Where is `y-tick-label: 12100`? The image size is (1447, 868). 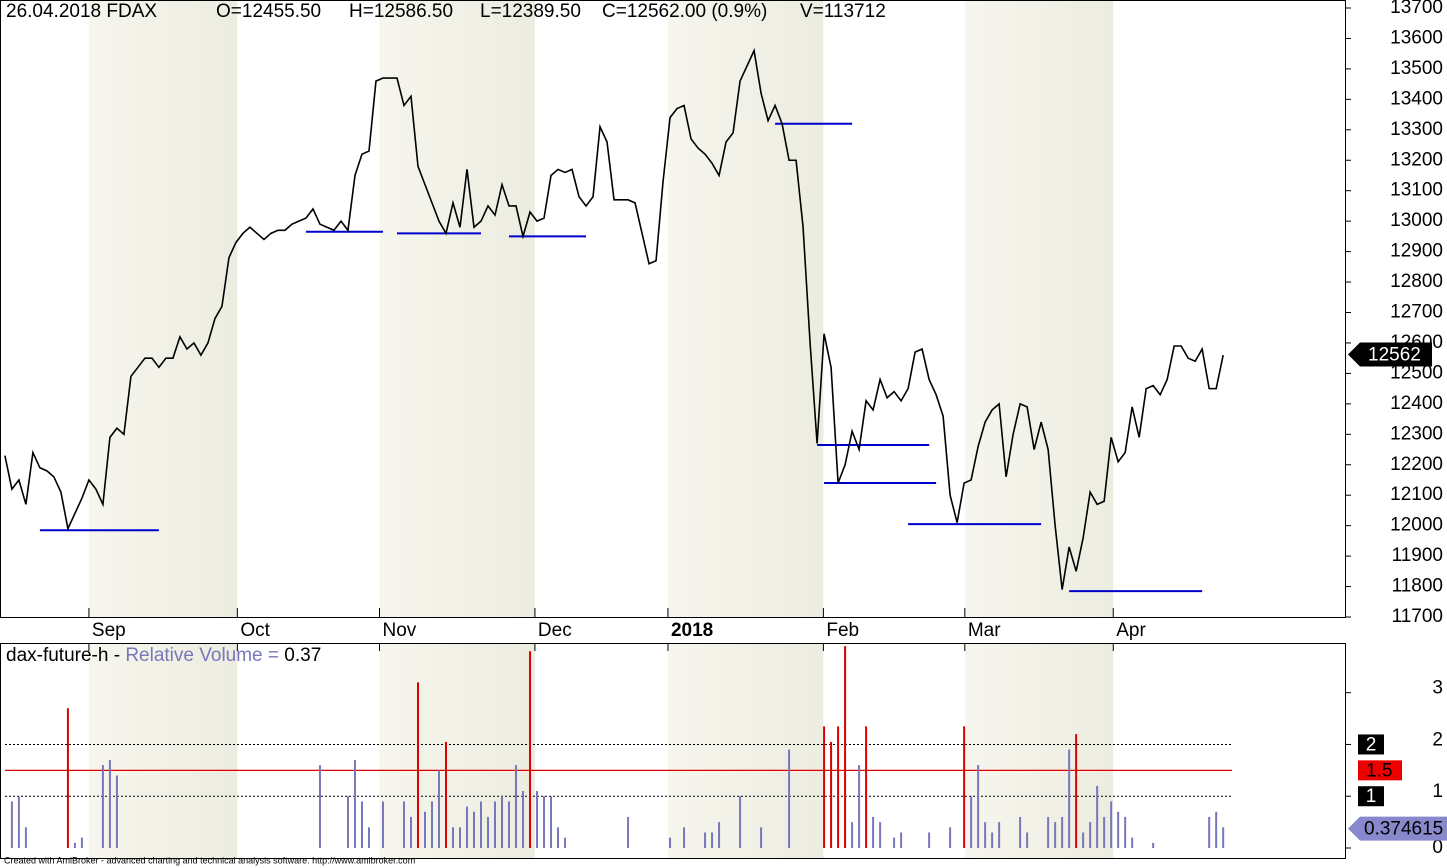 y-tick-label: 12100 is located at coordinates (1416, 494).